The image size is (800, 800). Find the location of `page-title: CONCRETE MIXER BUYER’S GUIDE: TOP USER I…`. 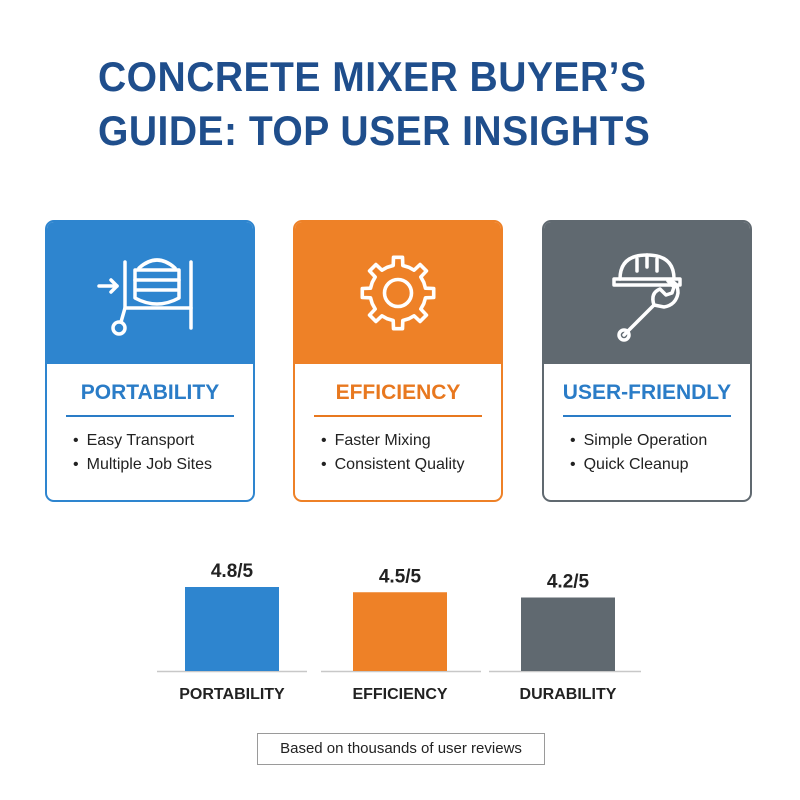

page-title: CONCRETE MIXER BUYER’S GUIDE: TOP USER I… is located at coordinates (374, 103).